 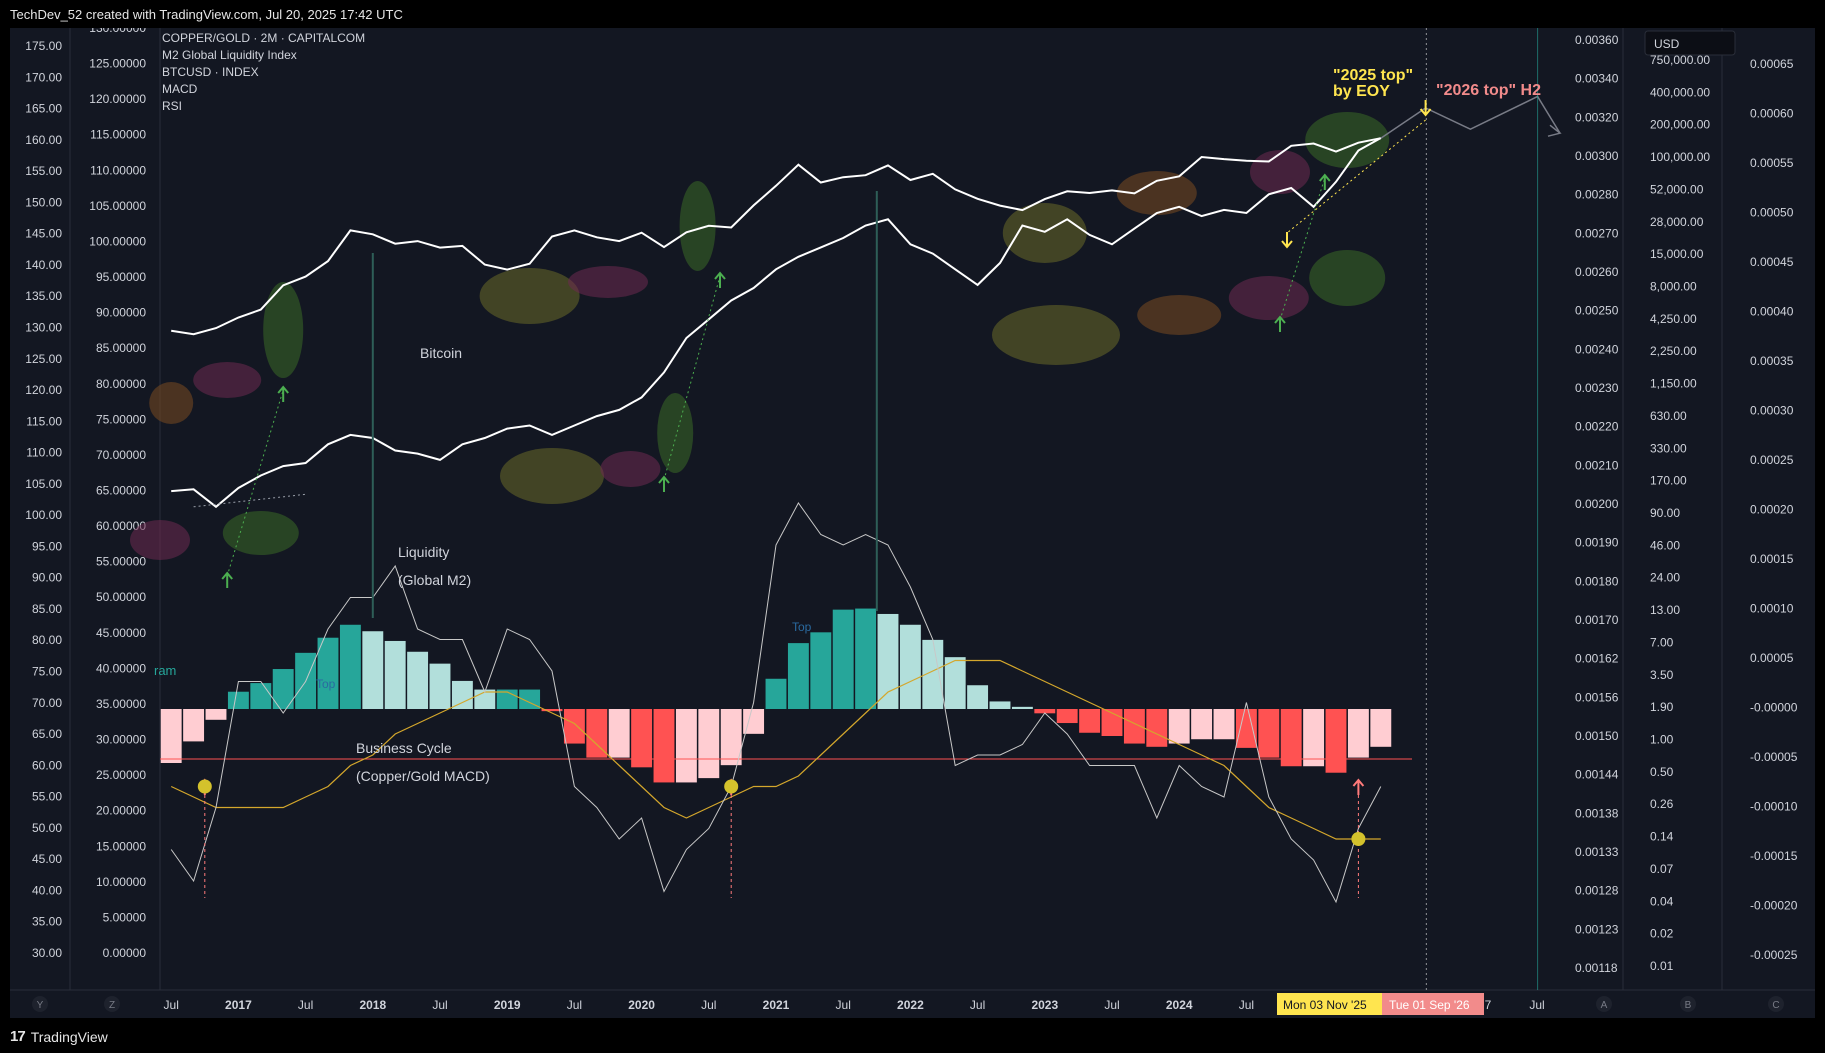 I want to click on axis-rightC-tick-1: 0.00060, so click(x=1772, y=114).